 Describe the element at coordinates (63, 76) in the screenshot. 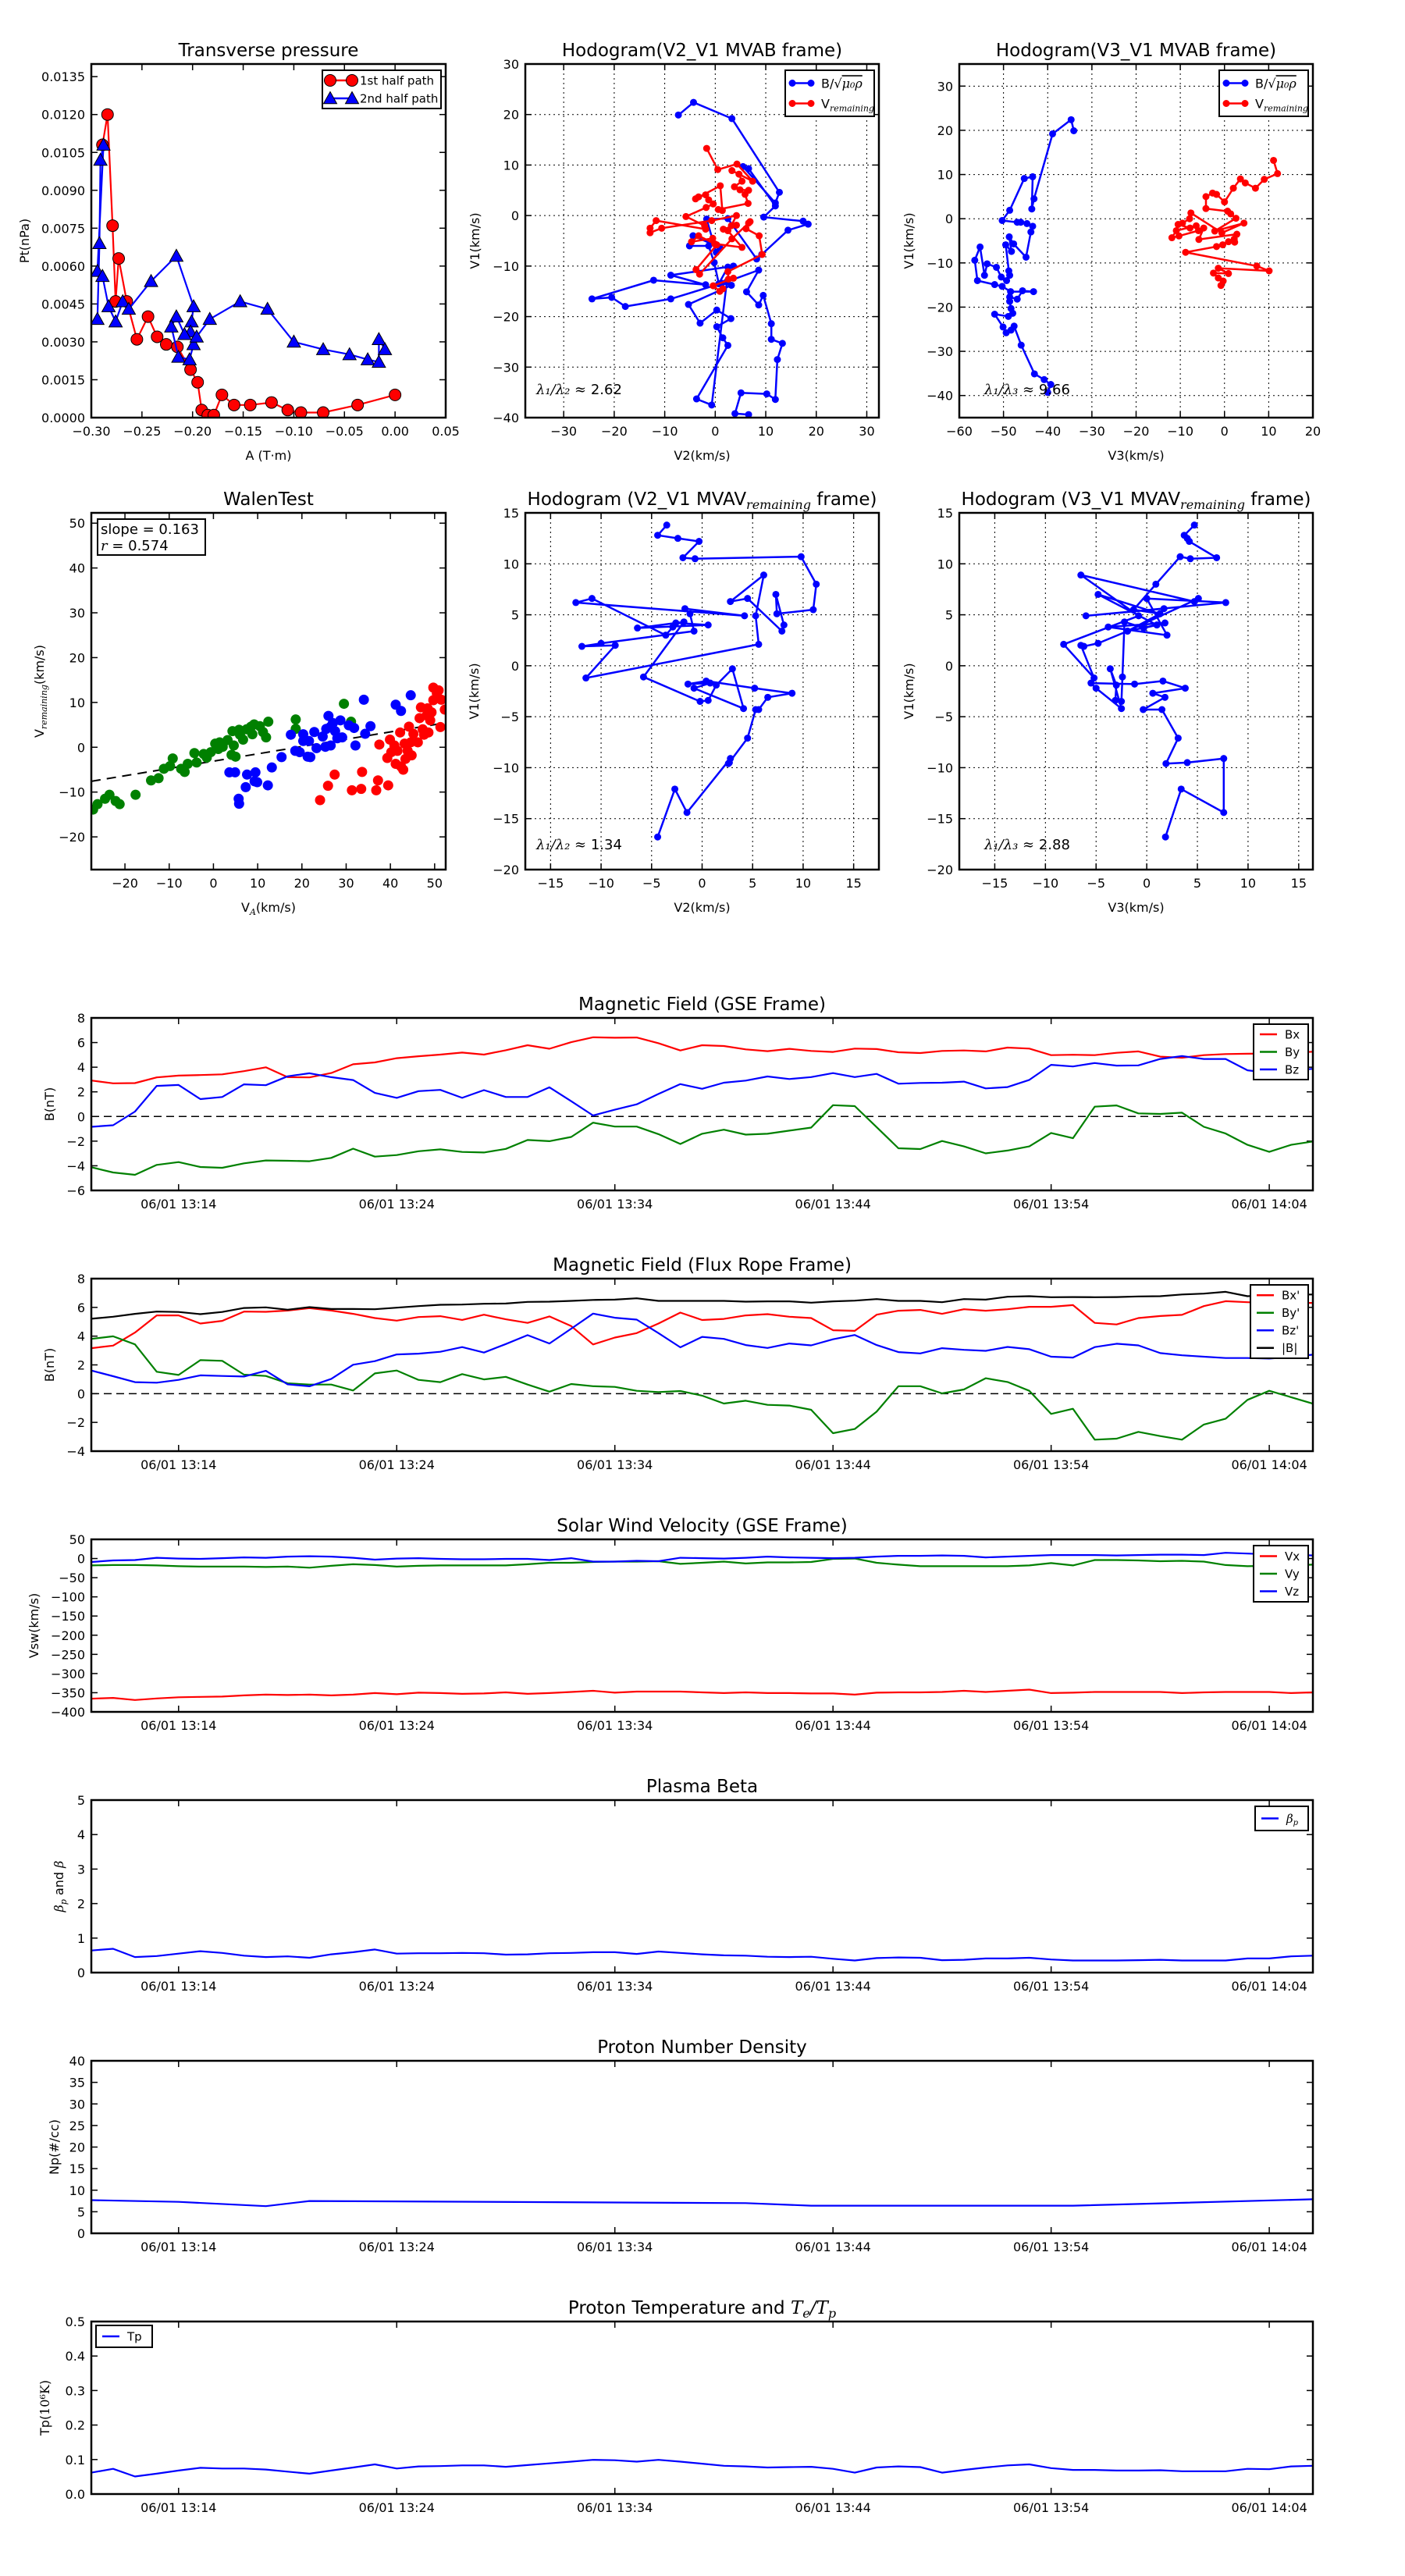

I see `y-tick-label: 0.0135` at that location.